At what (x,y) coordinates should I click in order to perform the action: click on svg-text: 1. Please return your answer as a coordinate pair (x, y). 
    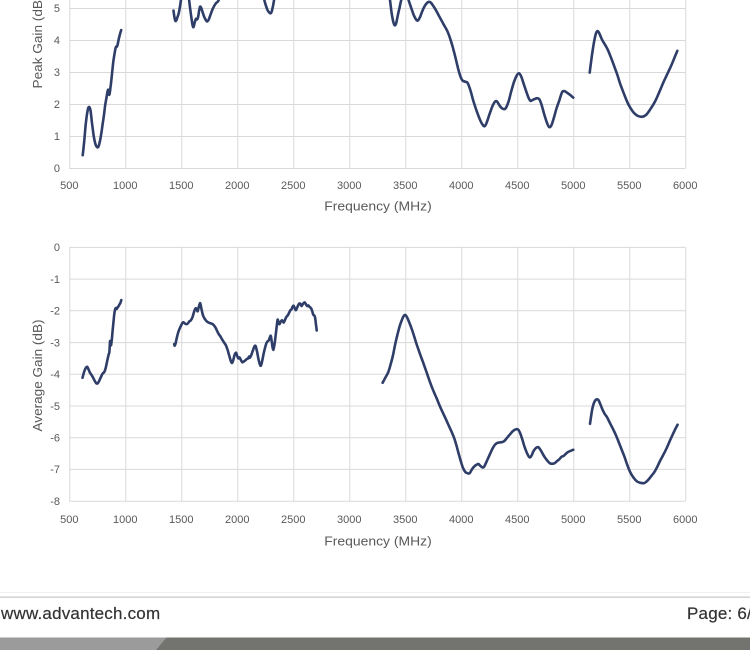
    Looking at the image, I should click on (57, 137).